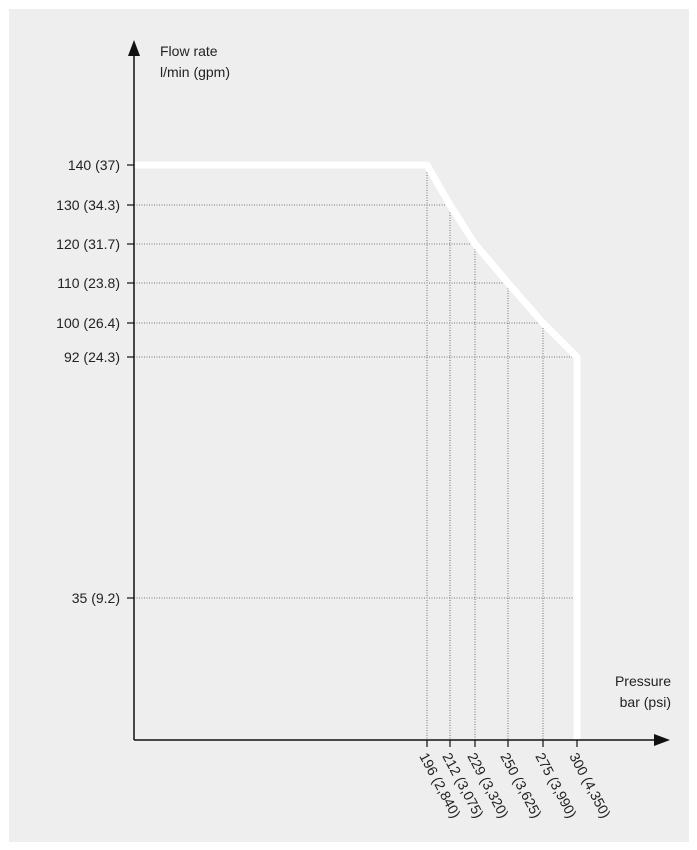 The width and height of the screenshot is (697, 850). What do you see at coordinates (195, 72) in the screenshot?
I see `y-axis-title-line2: l/min (gpm)` at bounding box center [195, 72].